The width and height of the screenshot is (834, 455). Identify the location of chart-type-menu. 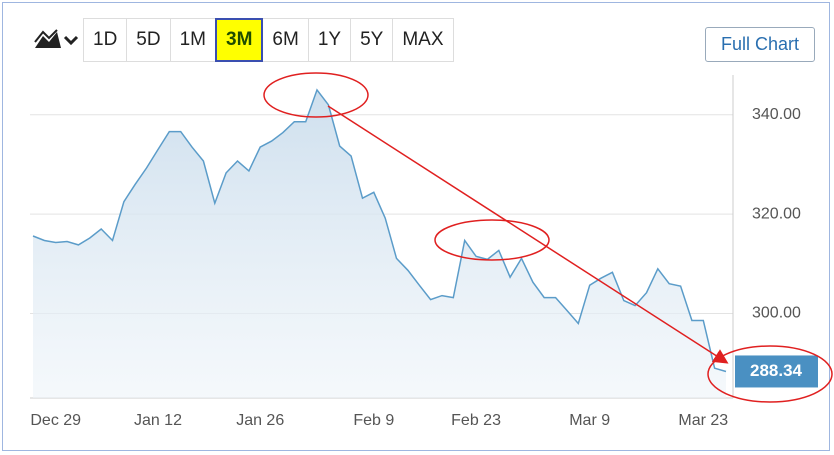
(56, 40).